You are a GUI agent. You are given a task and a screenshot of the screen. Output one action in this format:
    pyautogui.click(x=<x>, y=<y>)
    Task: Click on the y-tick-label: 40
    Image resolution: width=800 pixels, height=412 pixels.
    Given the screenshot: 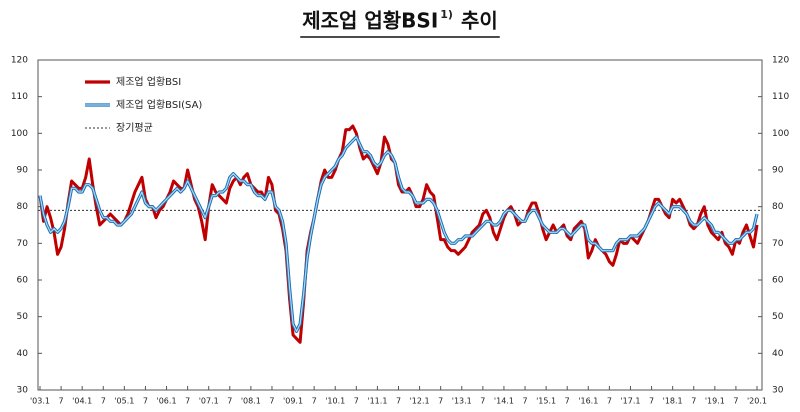 What is the action you would take?
    pyautogui.click(x=23, y=354)
    